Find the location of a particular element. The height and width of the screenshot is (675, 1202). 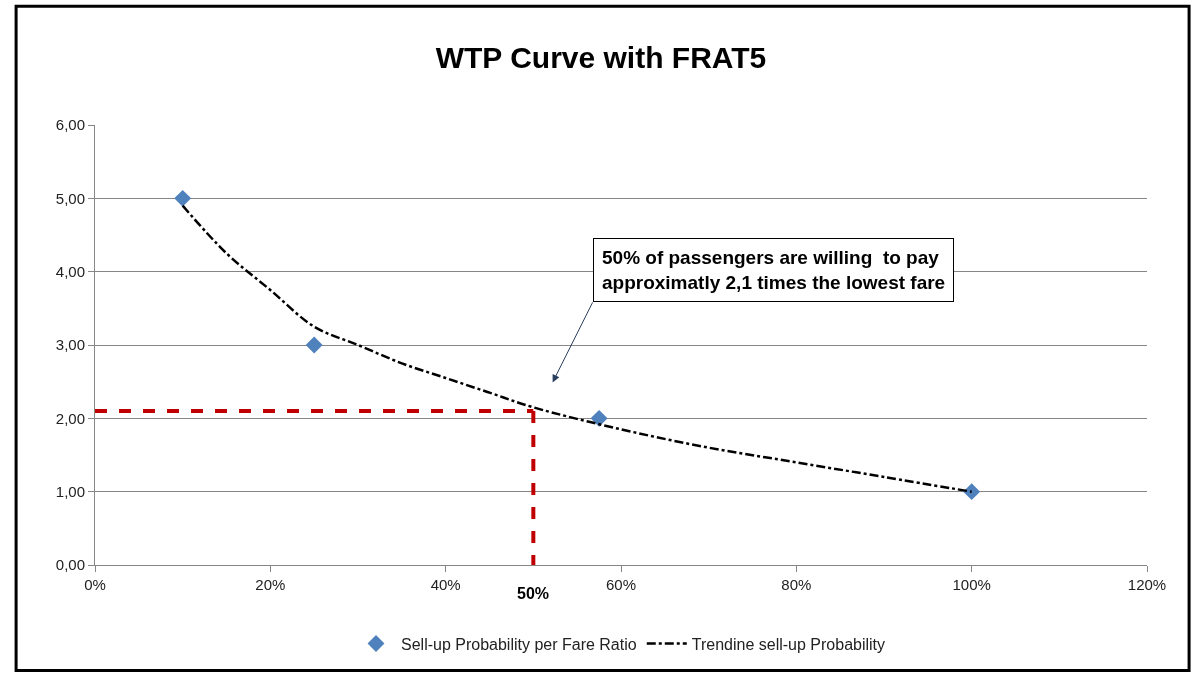

x-tick-label: 40% is located at coordinates (445, 584).